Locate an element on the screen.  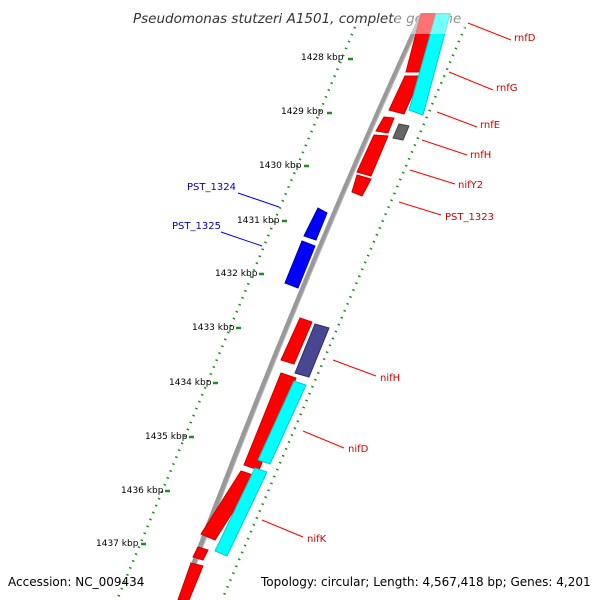
gene-label-rnfE: rnfE is located at coordinates (490, 125).